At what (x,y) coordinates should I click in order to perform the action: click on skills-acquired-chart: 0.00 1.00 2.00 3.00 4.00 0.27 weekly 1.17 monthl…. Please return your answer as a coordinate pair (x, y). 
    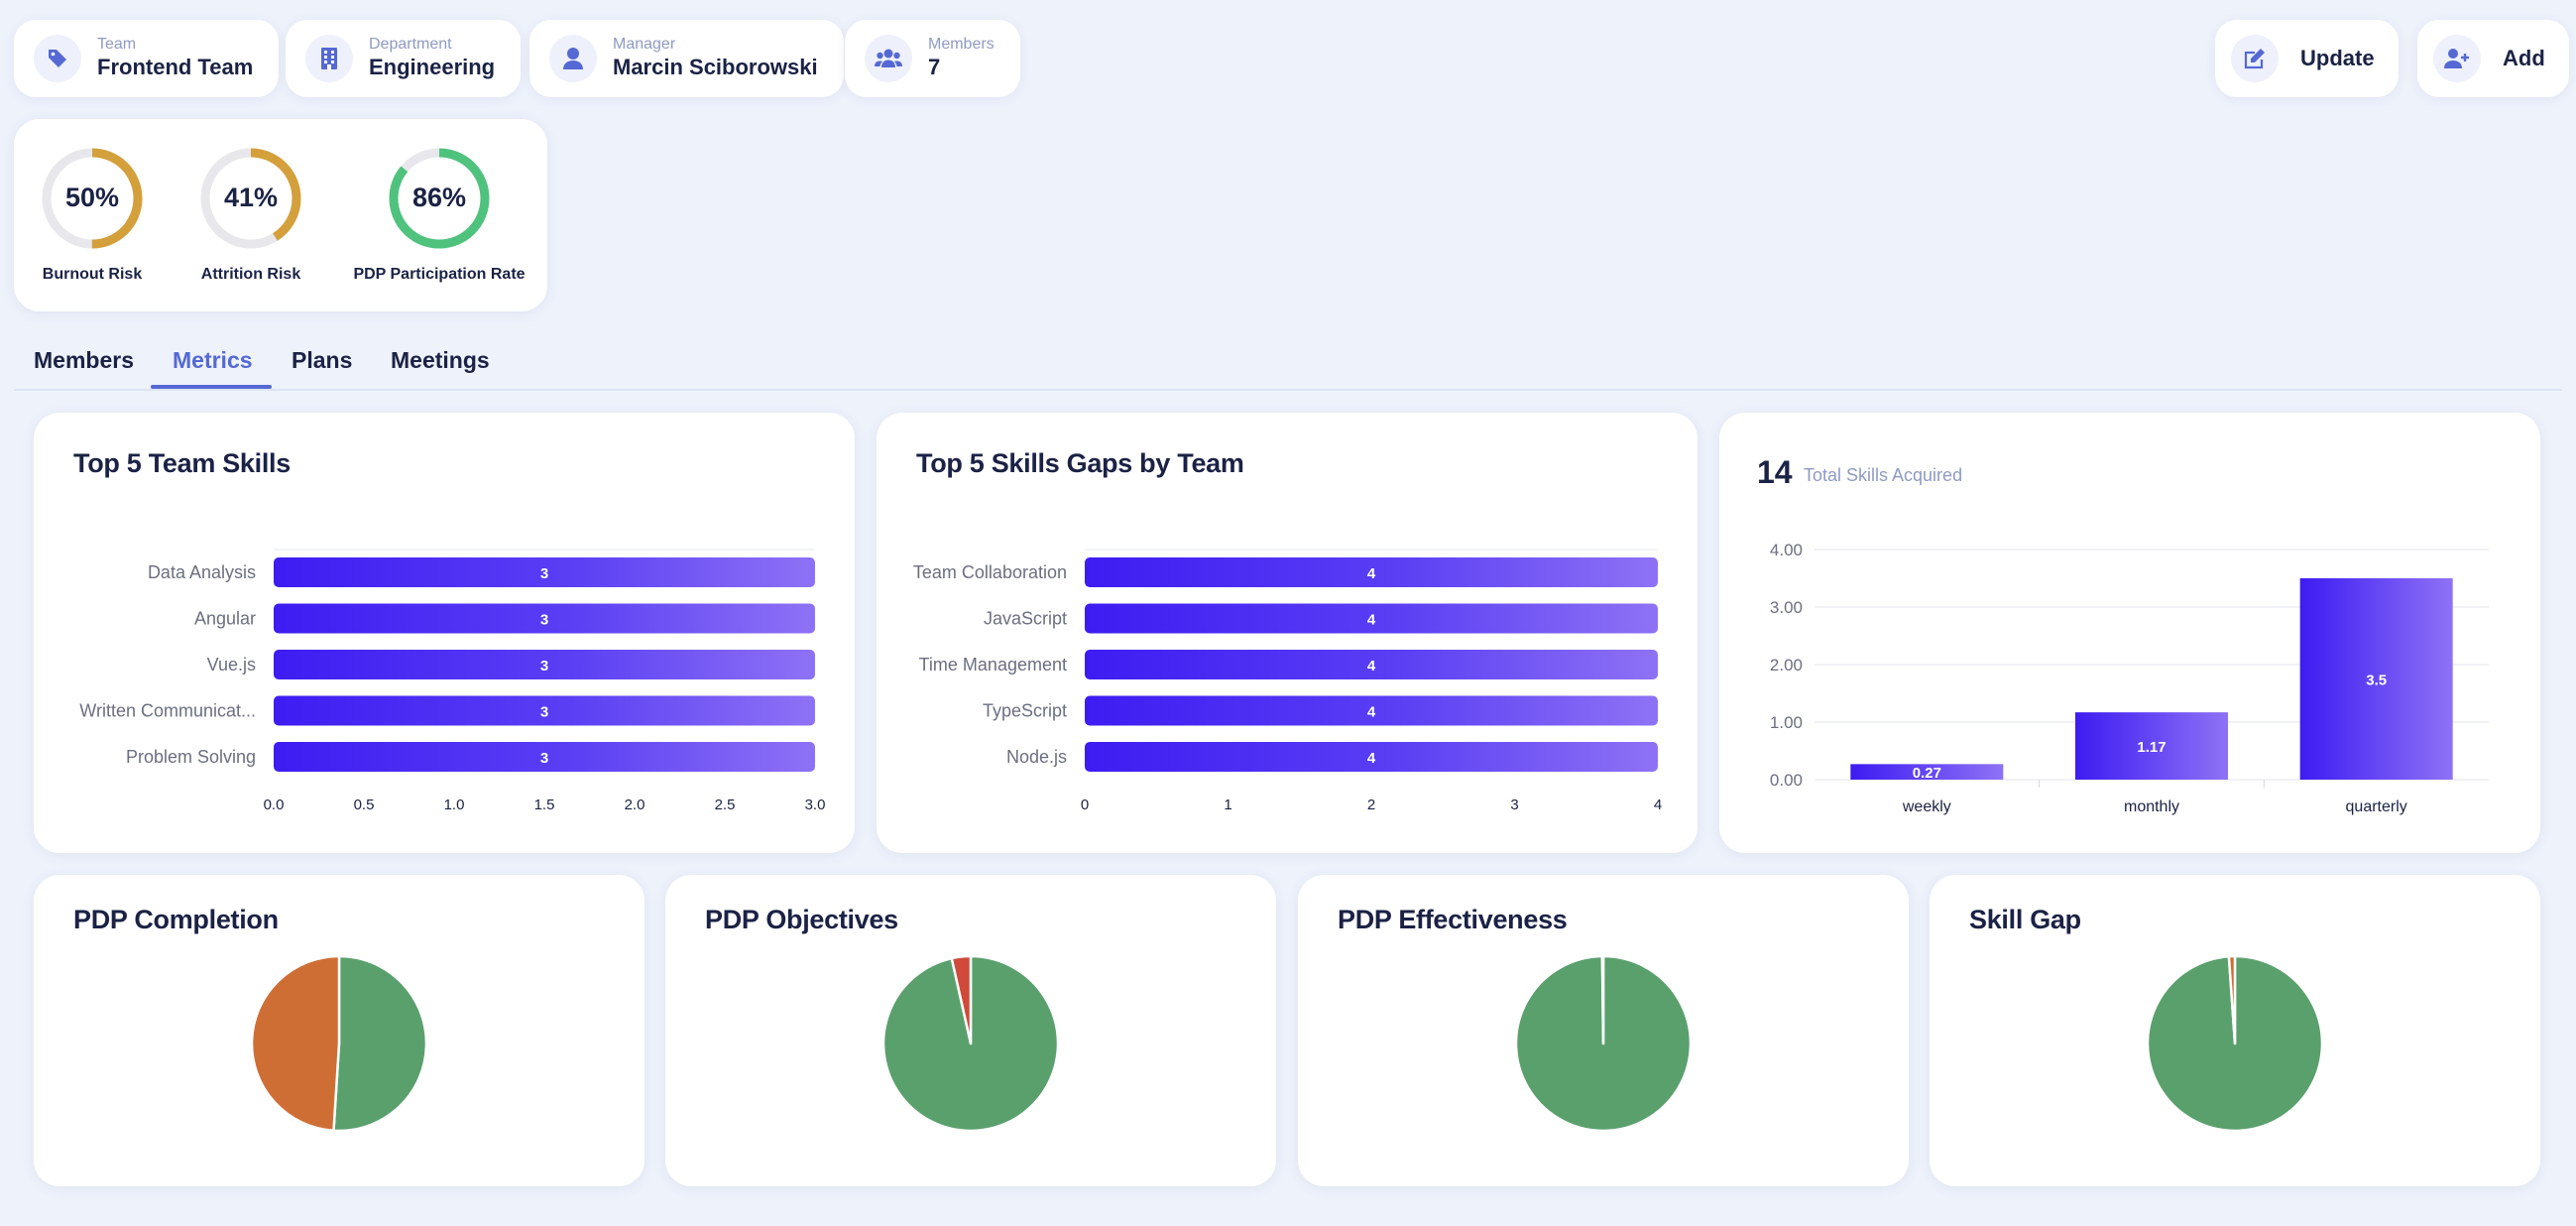
    Looking at the image, I should click on (2129, 678).